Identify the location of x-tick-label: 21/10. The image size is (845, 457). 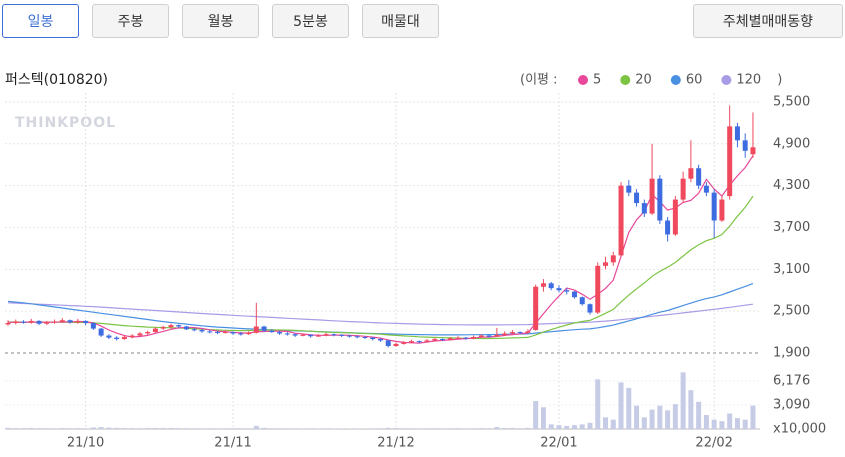
(85, 443).